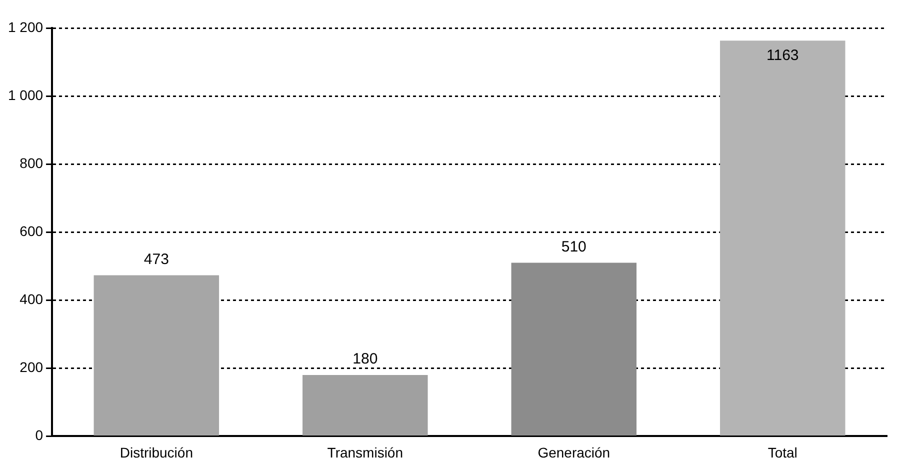 The width and height of the screenshot is (907, 470). What do you see at coordinates (32, 298) in the screenshot?
I see `y-tick-label: 400` at bounding box center [32, 298].